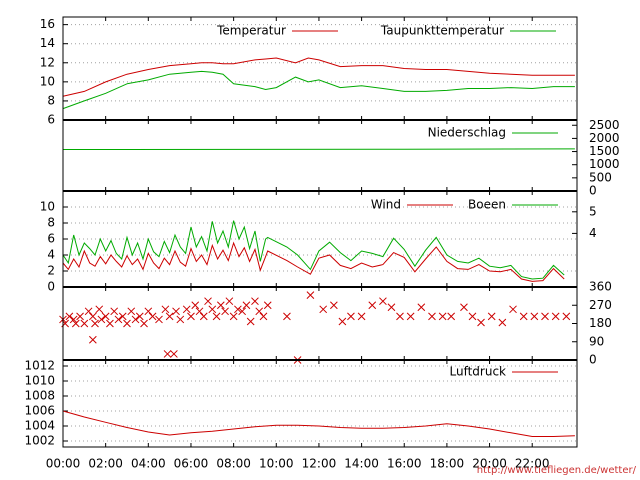  Describe the element at coordinates (251, 31) in the screenshot. I see `legend-label: Temperatur` at that location.